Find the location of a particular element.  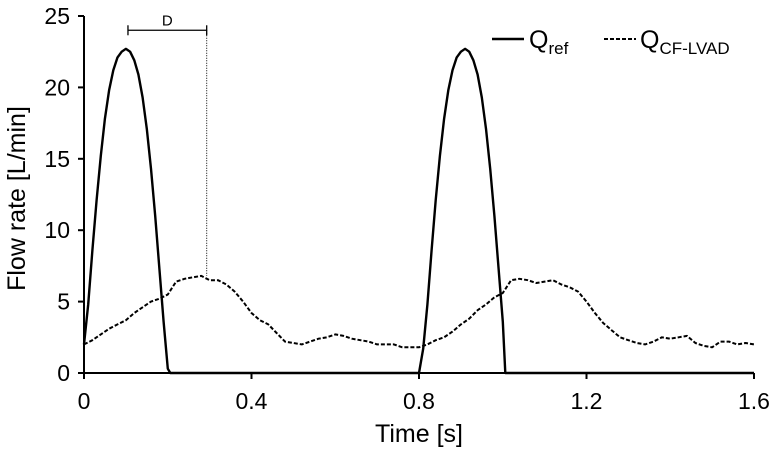

x-tick-label: 1.2 is located at coordinates (587, 401).